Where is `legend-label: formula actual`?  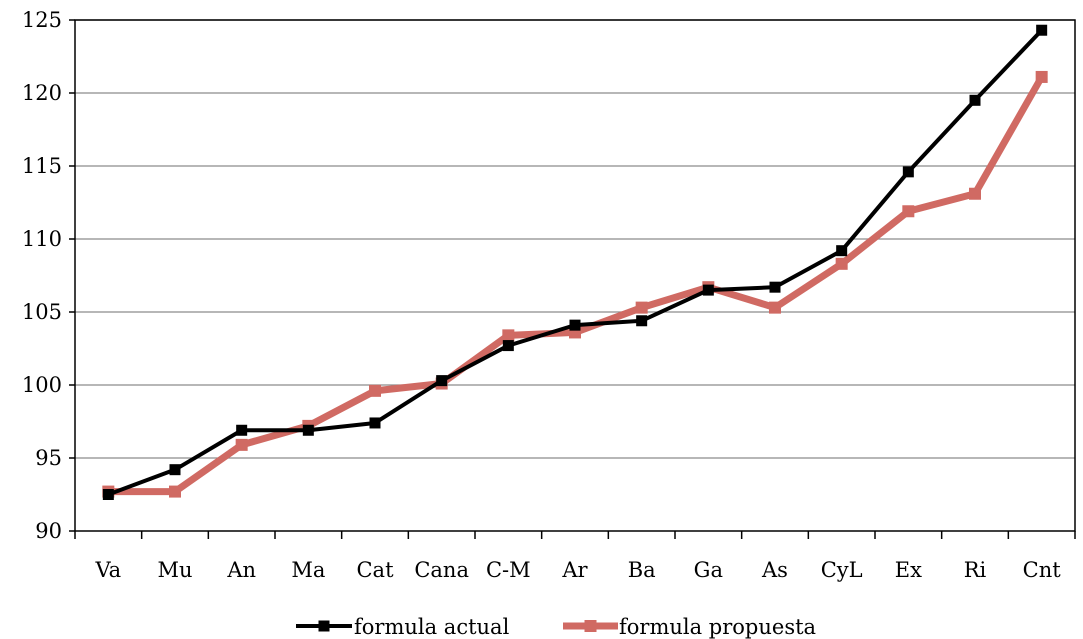 legend-label: formula actual is located at coordinates (432, 627).